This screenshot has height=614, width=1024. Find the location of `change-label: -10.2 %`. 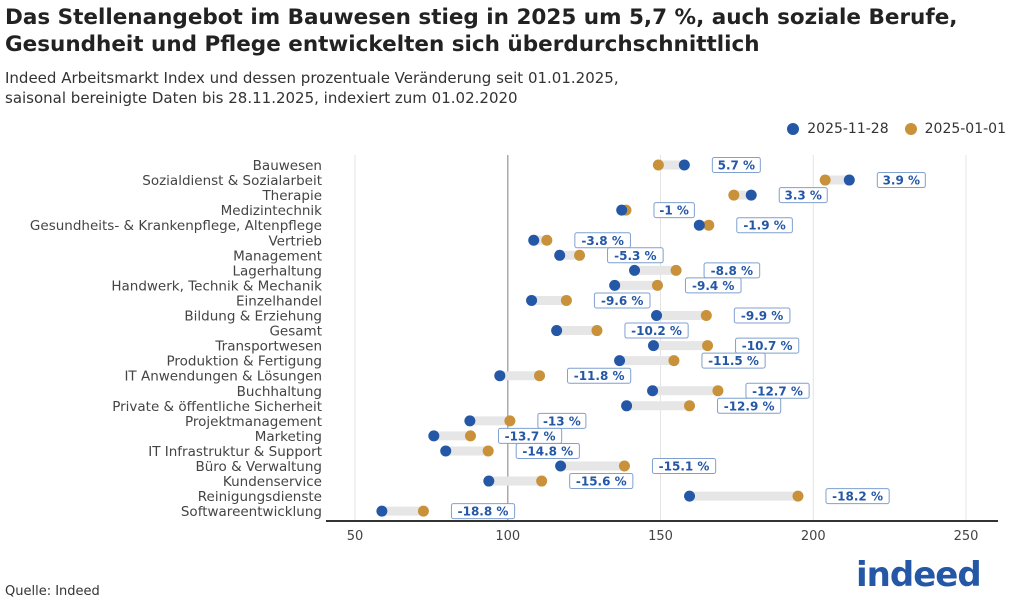

change-label: -10.2 % is located at coordinates (656, 331).